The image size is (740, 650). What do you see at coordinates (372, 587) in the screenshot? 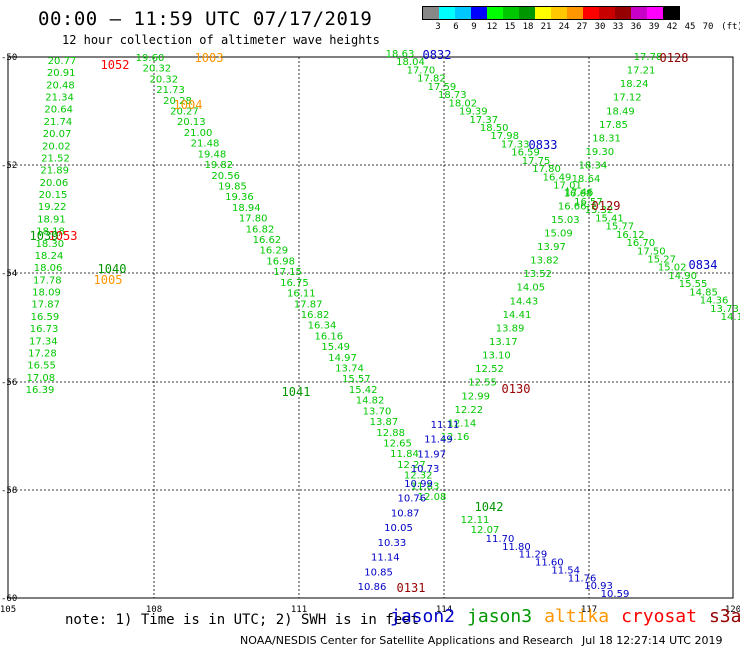
I see `swh-value-label: 10.86` at bounding box center [372, 587].